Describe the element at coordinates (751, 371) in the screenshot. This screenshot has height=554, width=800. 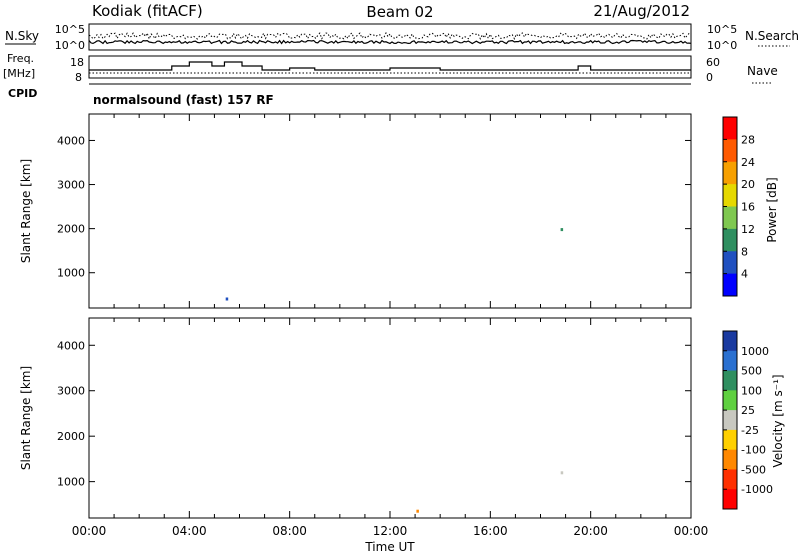
I see `colorbar-tick-label: 500` at that location.